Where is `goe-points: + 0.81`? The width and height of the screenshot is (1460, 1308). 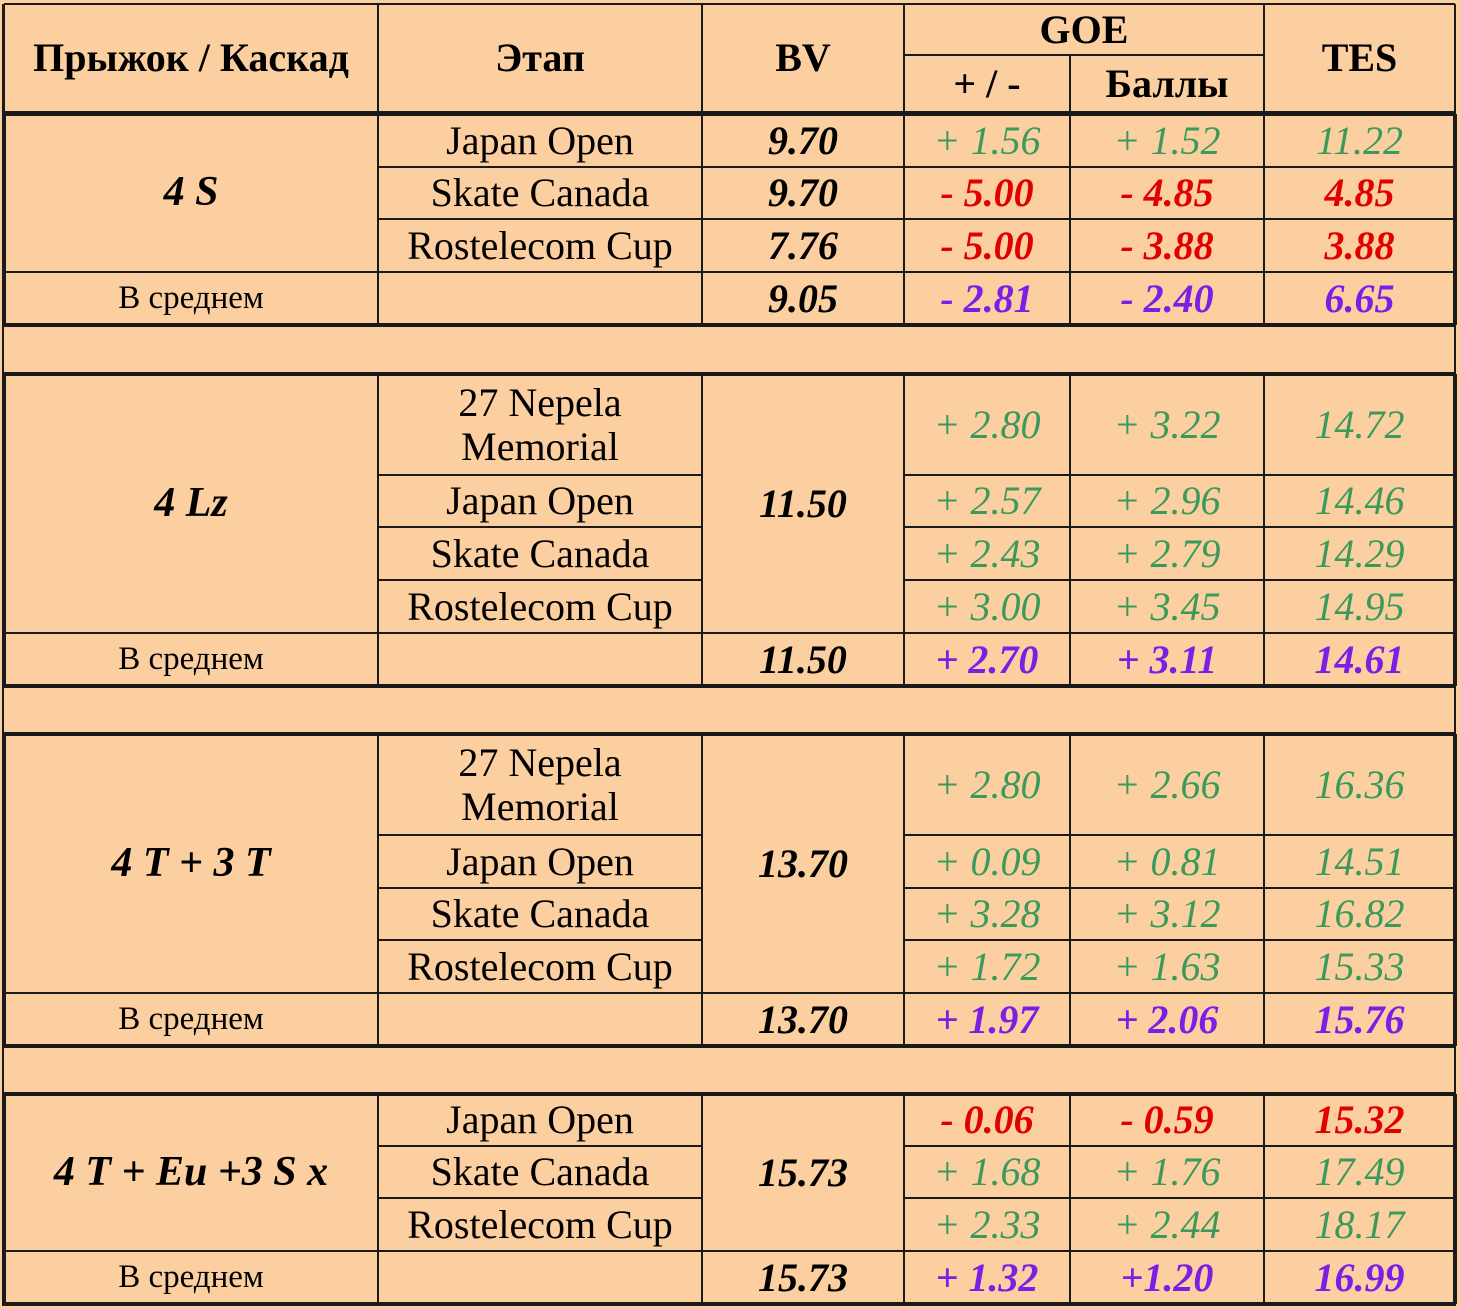 goe-points: + 0.81 is located at coordinates (1167, 861).